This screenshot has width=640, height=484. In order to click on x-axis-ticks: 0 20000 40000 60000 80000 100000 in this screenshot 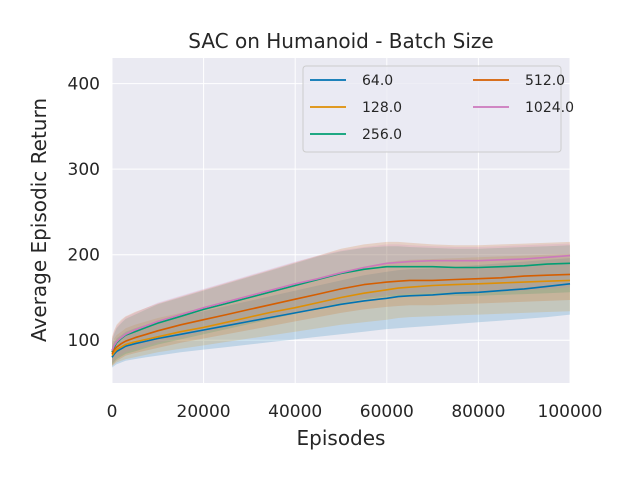, I will do `click(355, 412)`.